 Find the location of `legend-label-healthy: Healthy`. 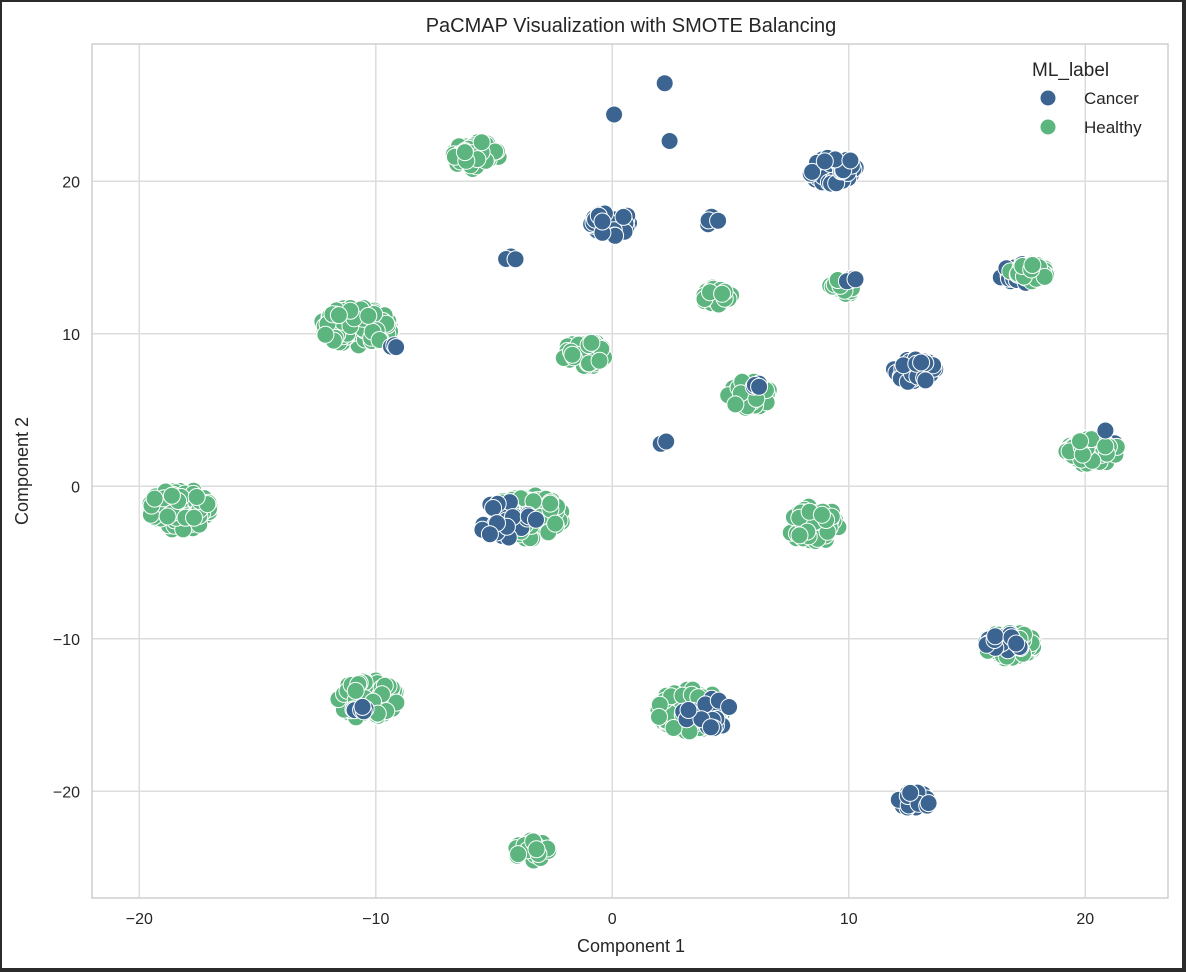

legend-label-healthy: Healthy is located at coordinates (1113, 127).